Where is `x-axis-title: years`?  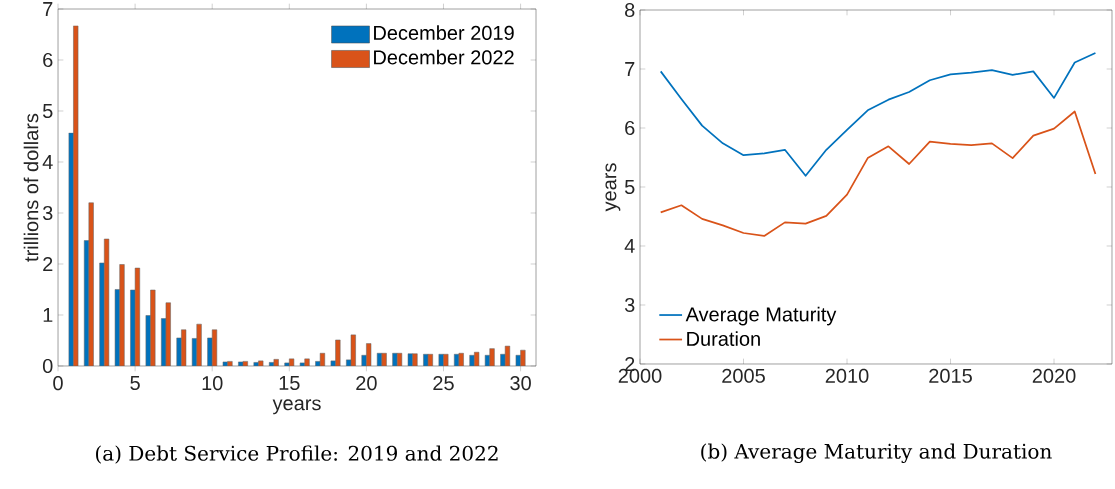
x-axis-title: years is located at coordinates (296, 407).